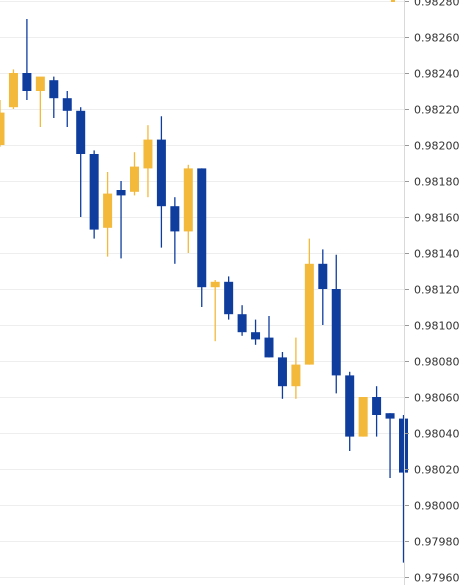  Describe the element at coordinates (437, 110) in the screenshot. I see `y-tick-label: 0.98220` at that location.